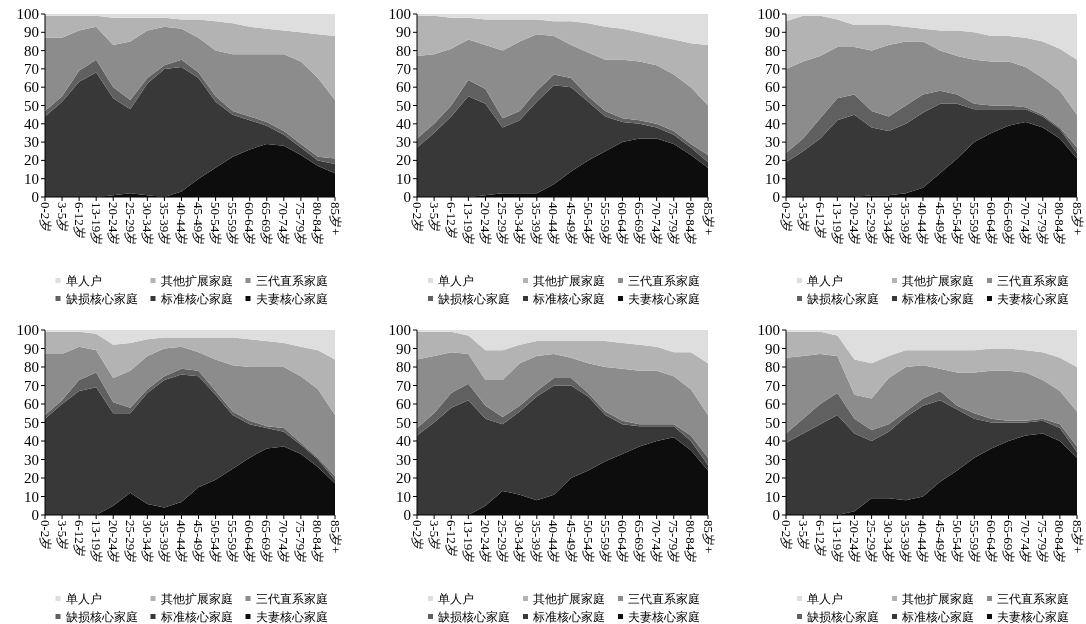 The image size is (1086, 624). What do you see at coordinates (31, 385) in the screenshot?
I see `y-tick-label: 70` at bounding box center [31, 385].